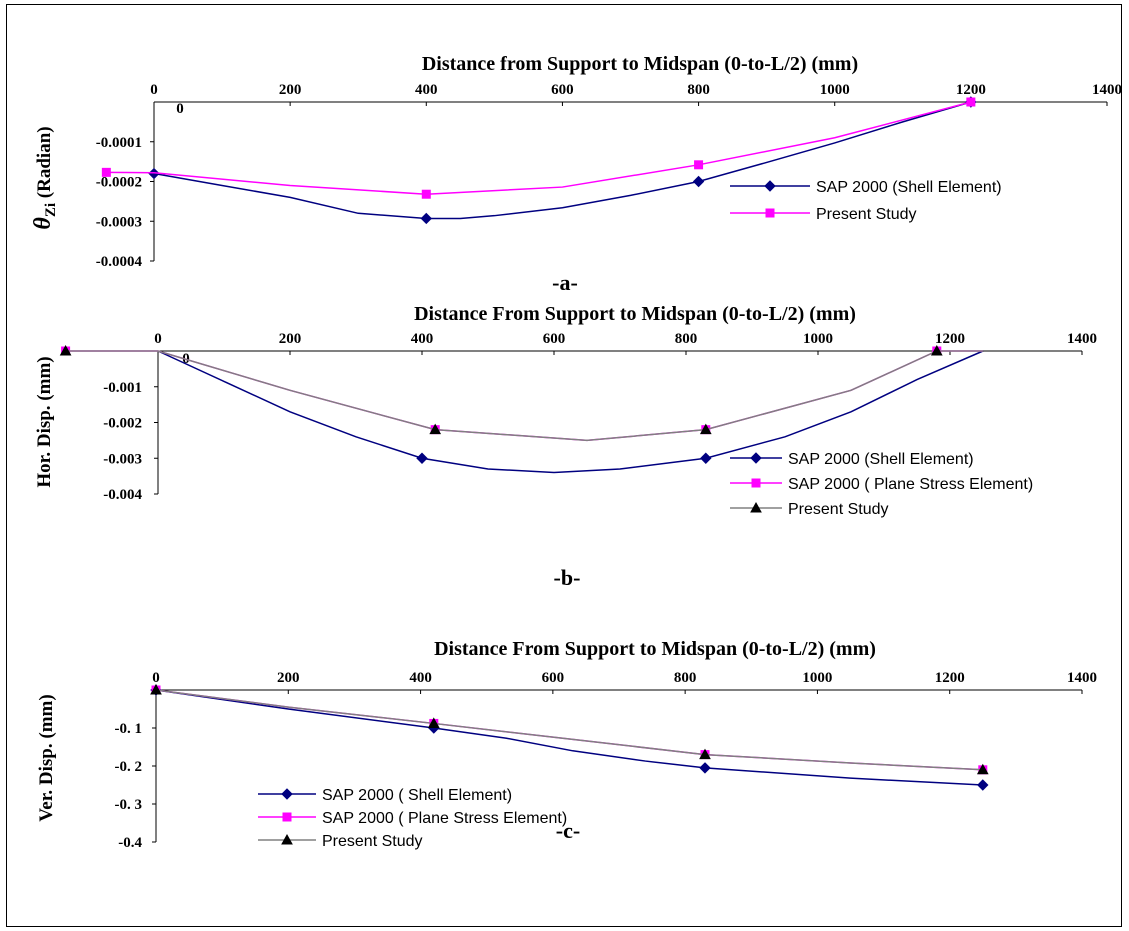  What do you see at coordinates (122, 459) in the screenshot?
I see `y-tick-label: -0.003` at bounding box center [122, 459].